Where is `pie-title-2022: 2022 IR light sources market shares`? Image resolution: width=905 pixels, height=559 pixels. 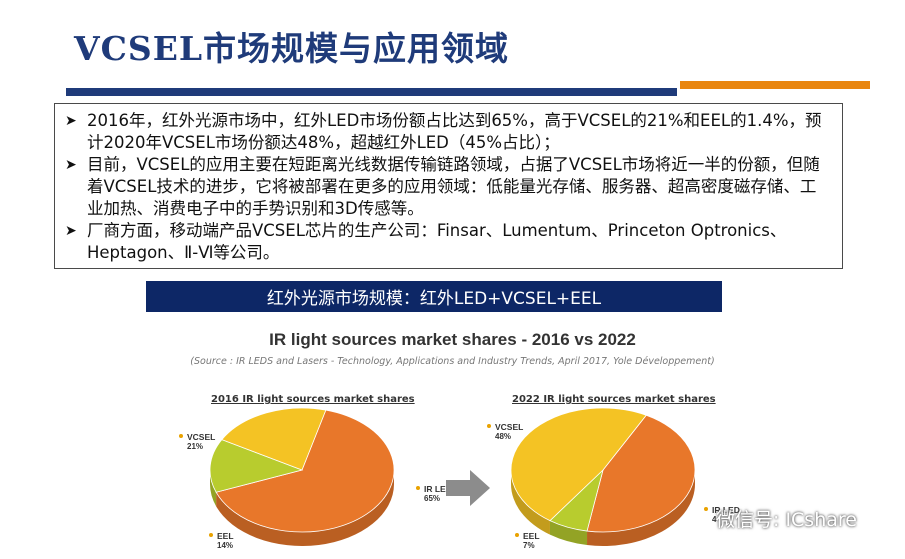 pie-title-2022: 2022 IR light sources market shares is located at coordinates (614, 399).